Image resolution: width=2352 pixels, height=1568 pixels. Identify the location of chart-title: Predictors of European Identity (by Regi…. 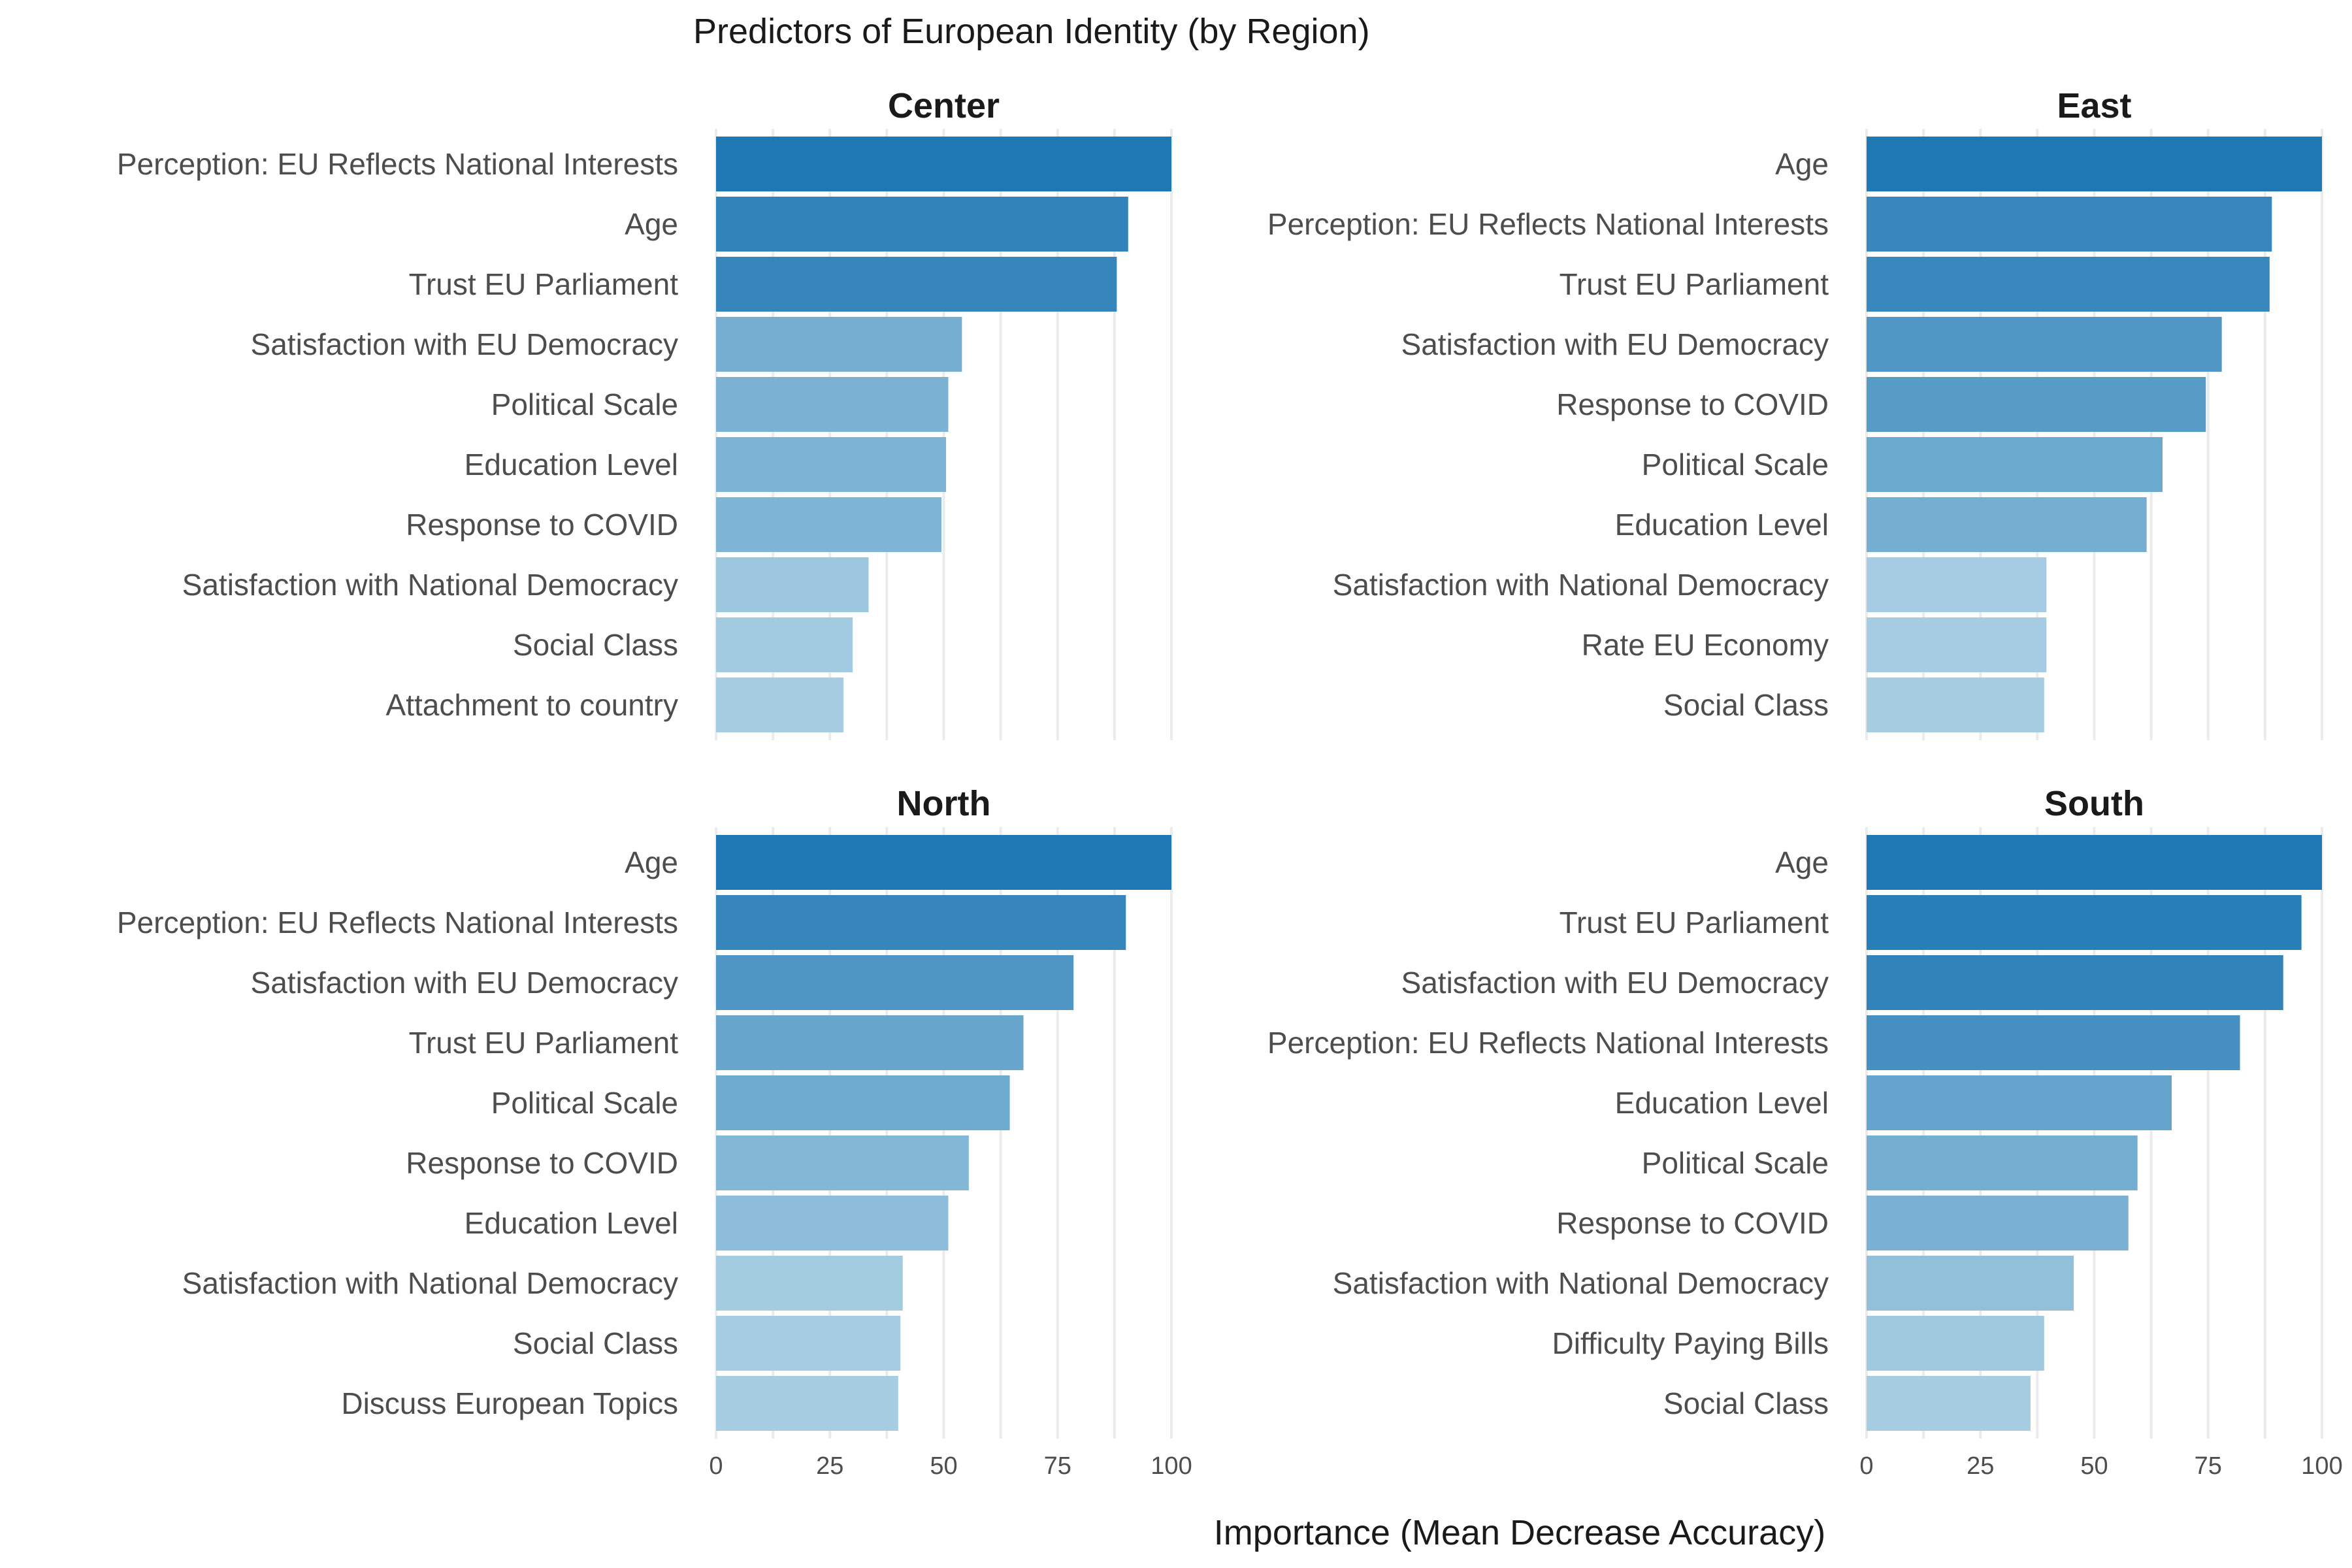
(1031, 31).